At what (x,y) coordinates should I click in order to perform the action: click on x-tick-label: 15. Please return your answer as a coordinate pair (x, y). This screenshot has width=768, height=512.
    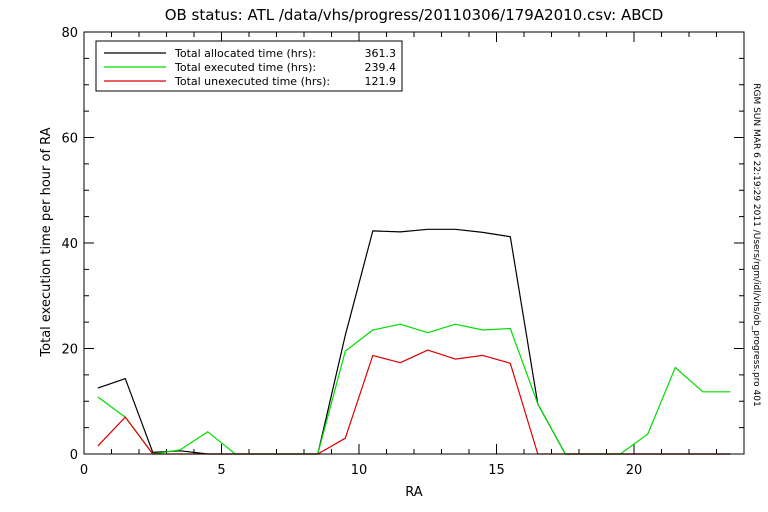
    Looking at the image, I should click on (496, 470).